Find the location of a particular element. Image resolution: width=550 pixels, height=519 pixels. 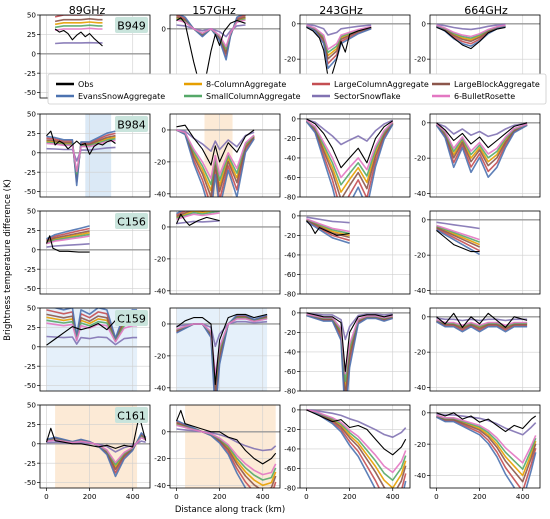

panel-b984-664ghz: 0 -20 -40 is located at coordinates (477, 155).